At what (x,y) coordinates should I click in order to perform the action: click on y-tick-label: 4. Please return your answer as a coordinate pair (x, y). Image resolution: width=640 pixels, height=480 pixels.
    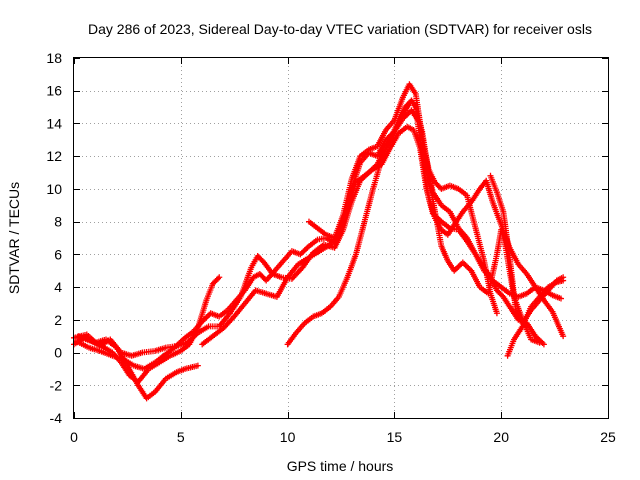
    Looking at the image, I should click on (58, 287).